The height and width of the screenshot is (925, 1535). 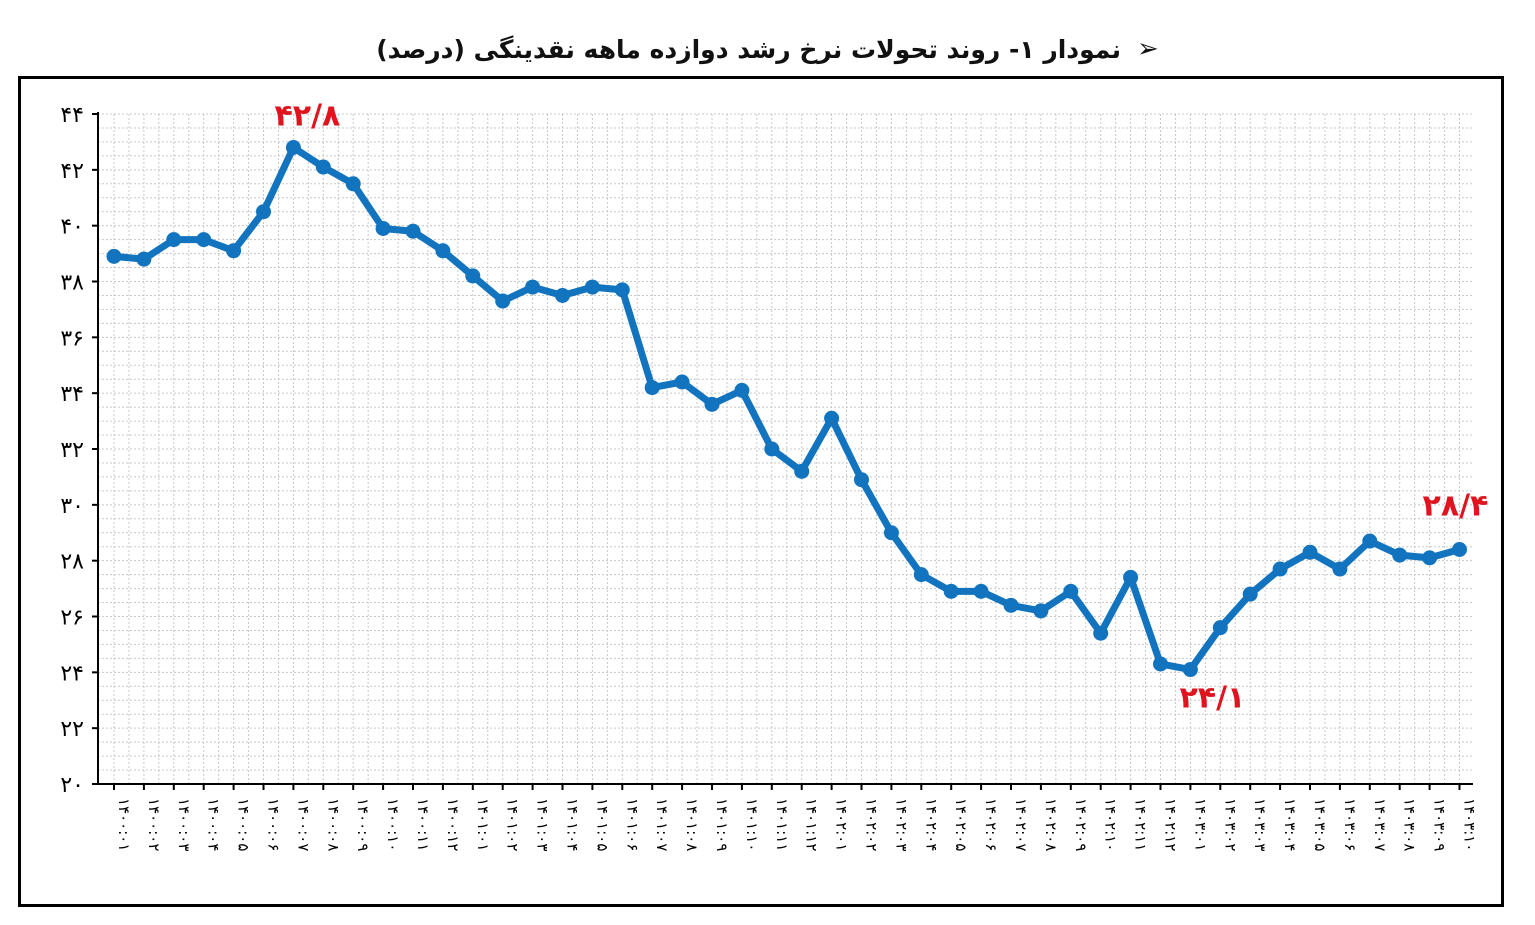 What do you see at coordinates (72, 729) in the screenshot?
I see `y-tick-label: ۲۲` at bounding box center [72, 729].